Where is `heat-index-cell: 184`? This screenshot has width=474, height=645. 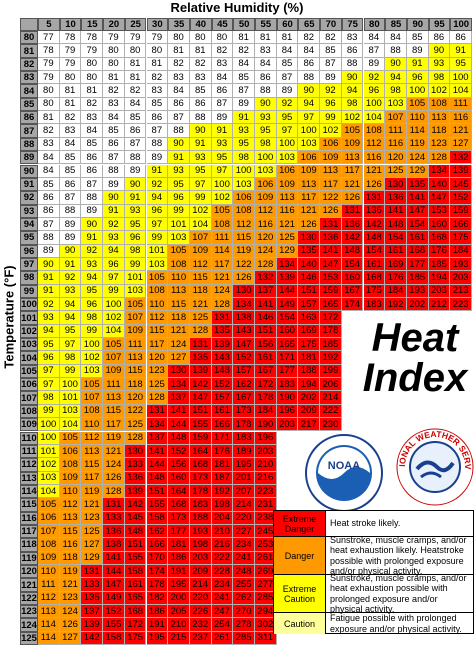
heat-index-cell: 184 is located at coordinates (266, 411).